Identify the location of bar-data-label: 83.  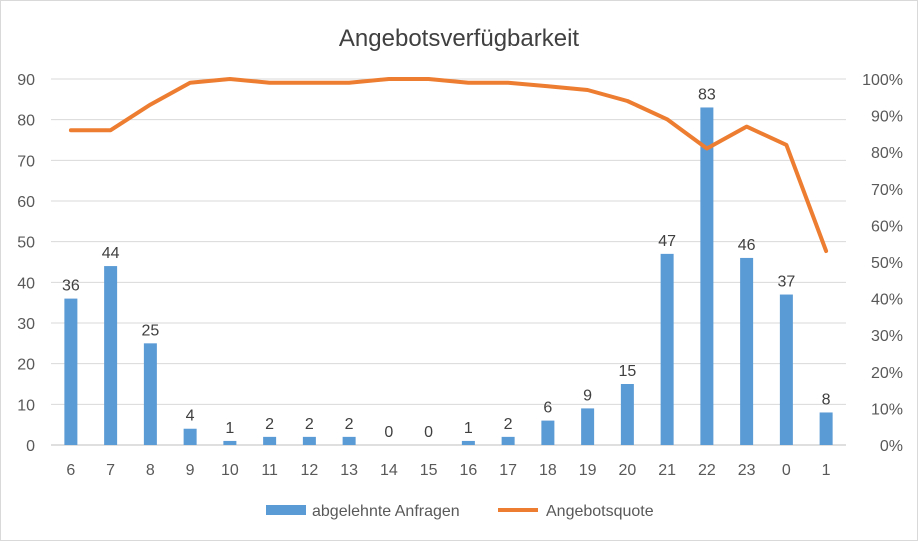
(707, 94).